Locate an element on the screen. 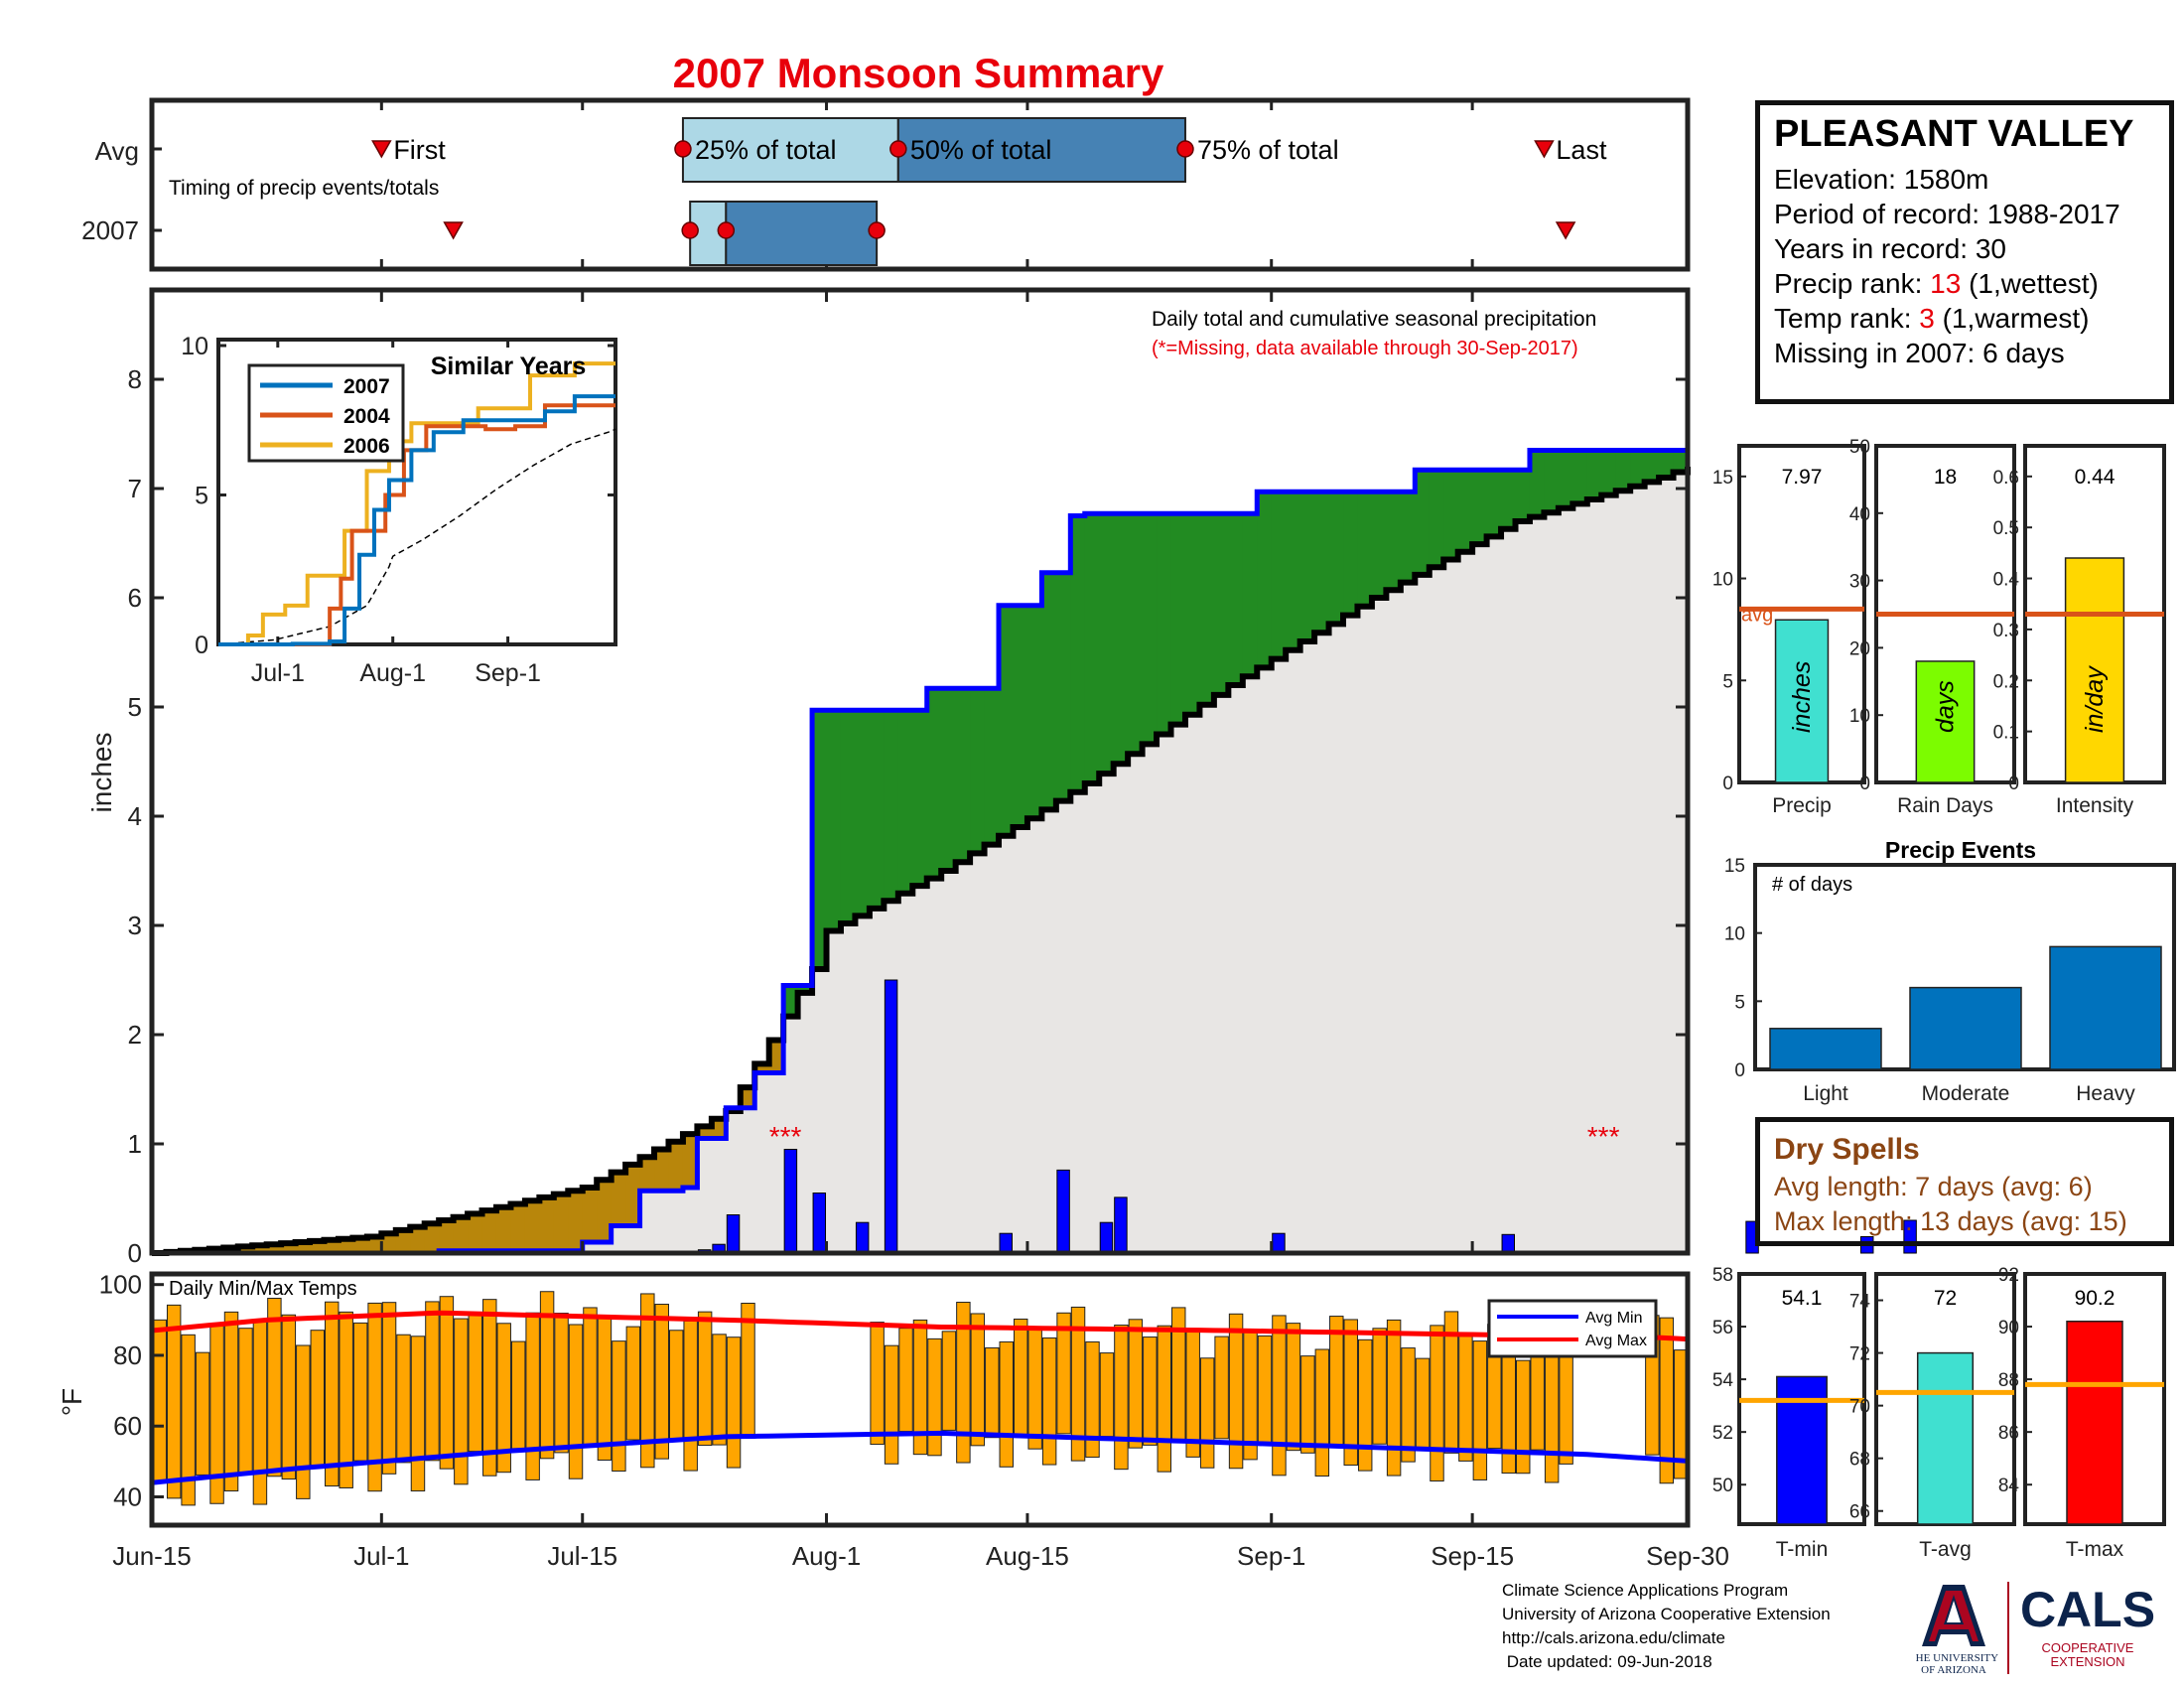 Image resolution: width=2184 pixels, height=1688 pixels. temp-ytick-label: 60 is located at coordinates (127, 1426).